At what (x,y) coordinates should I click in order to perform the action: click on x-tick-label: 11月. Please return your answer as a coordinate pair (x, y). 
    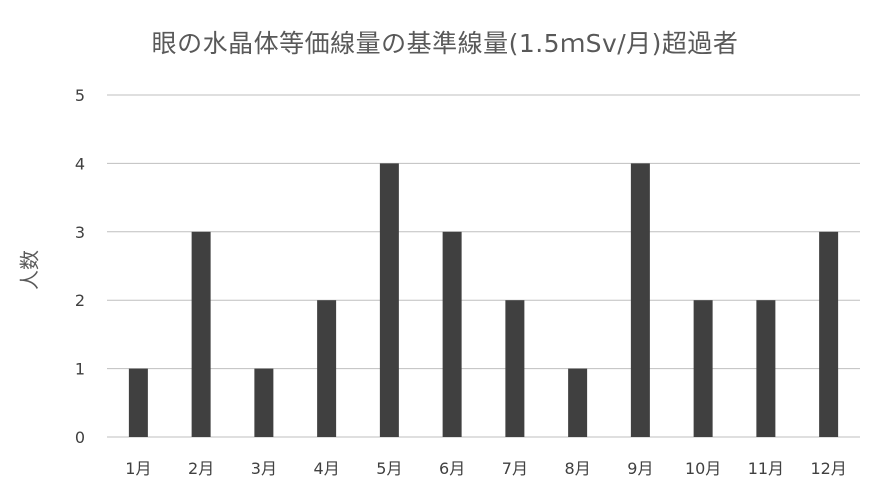
    Looking at the image, I should click on (766, 468).